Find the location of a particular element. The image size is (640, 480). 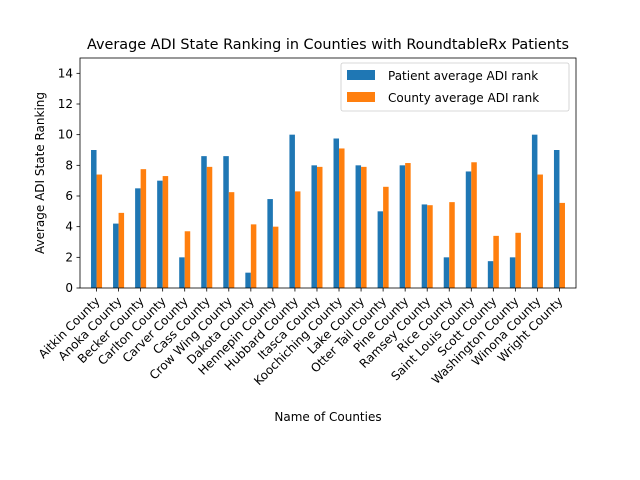

legend-swatch-county is located at coordinates (361, 97).